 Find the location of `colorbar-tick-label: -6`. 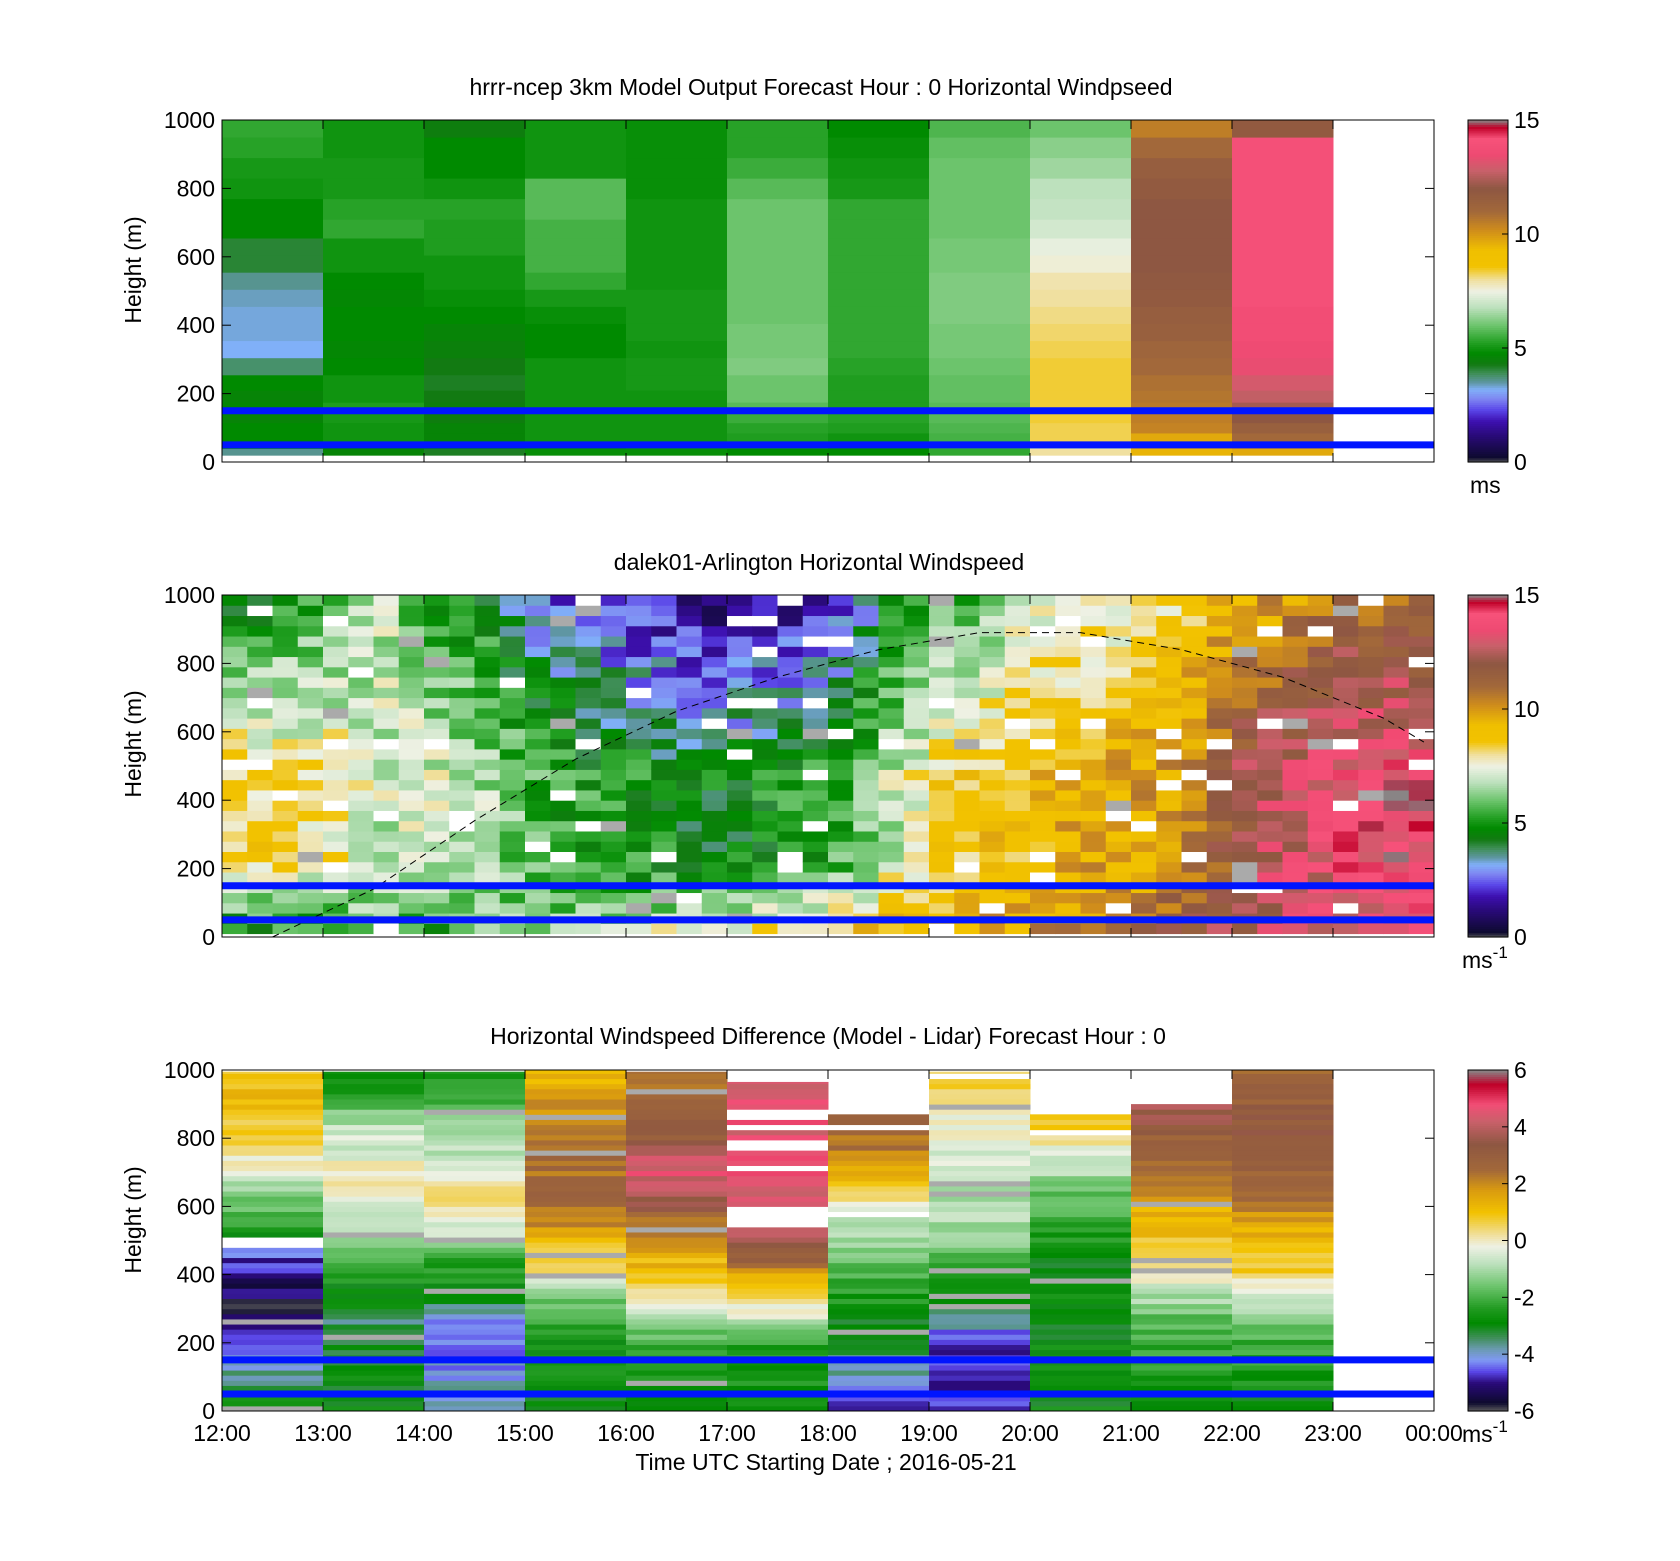

colorbar-tick-label: -6 is located at coordinates (1524, 1411).